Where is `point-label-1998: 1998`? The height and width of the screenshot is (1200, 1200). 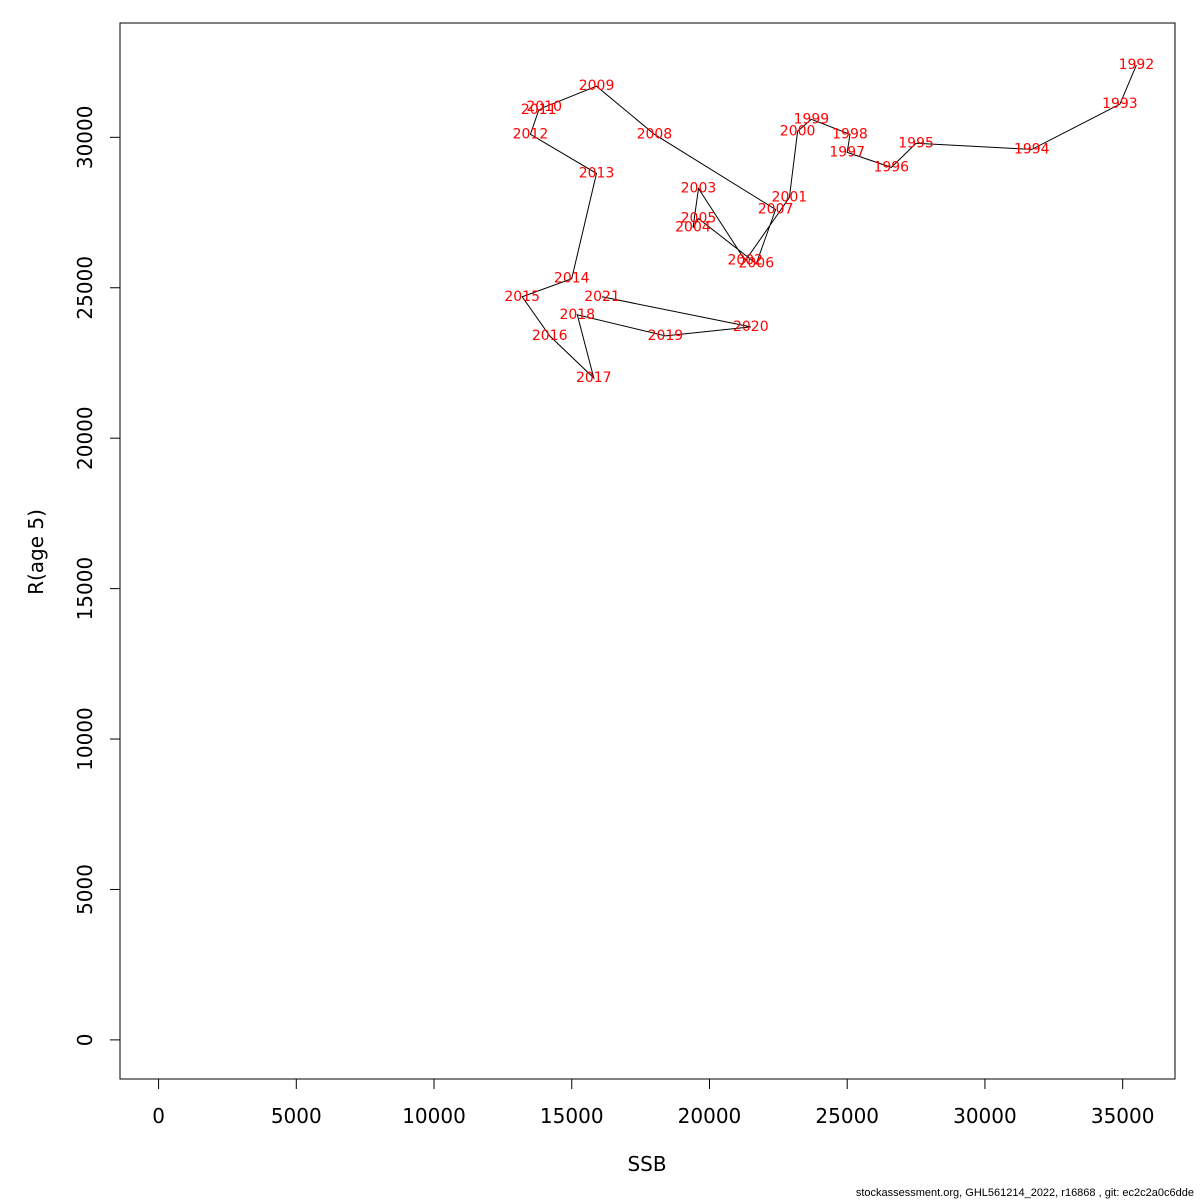 point-label-1998: 1998 is located at coordinates (850, 134).